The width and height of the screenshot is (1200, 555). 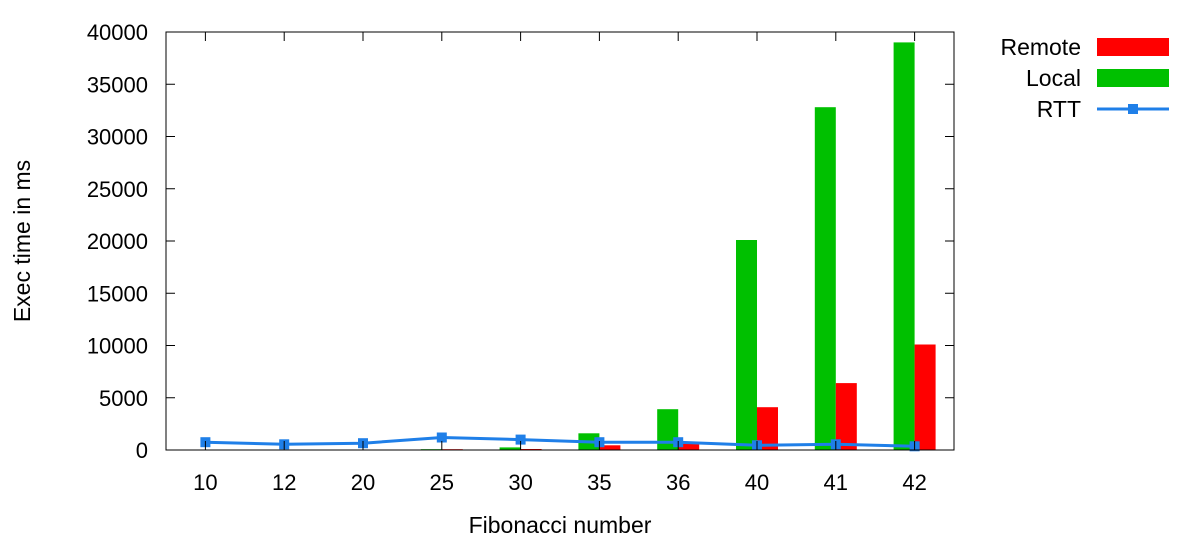 What do you see at coordinates (284, 482) in the screenshot?
I see `x-tick-label: 12` at bounding box center [284, 482].